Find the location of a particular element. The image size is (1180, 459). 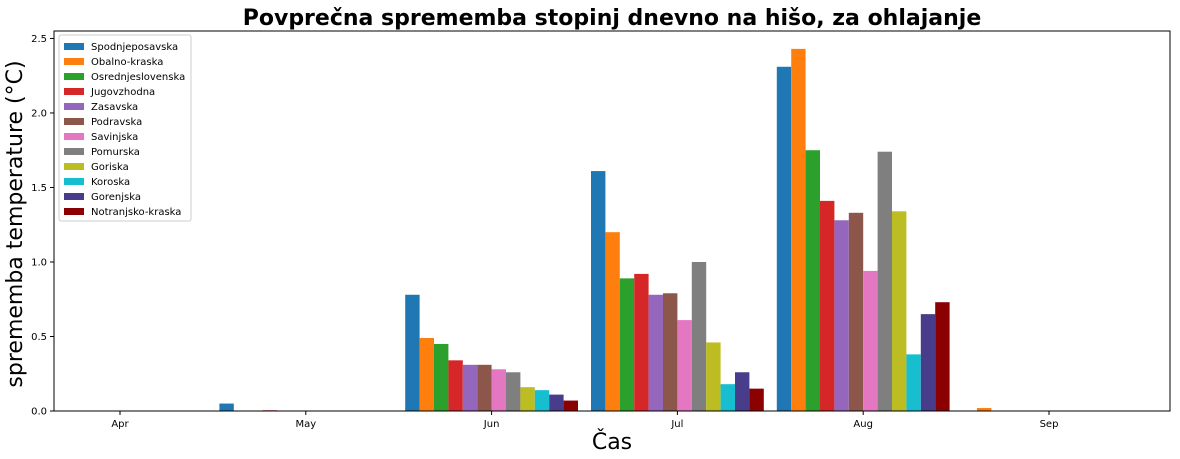

x-tick-label: Sep is located at coordinates (1049, 424).